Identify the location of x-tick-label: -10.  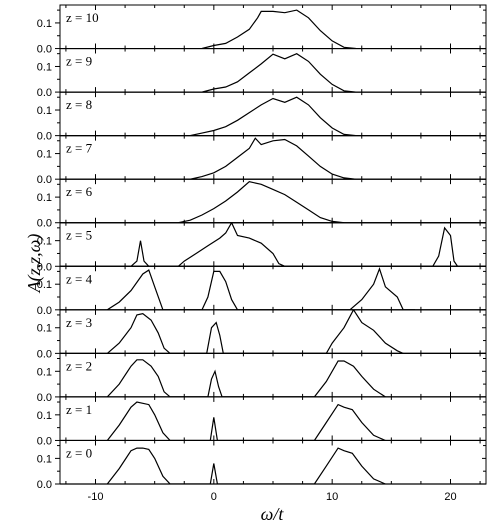
(96, 497).